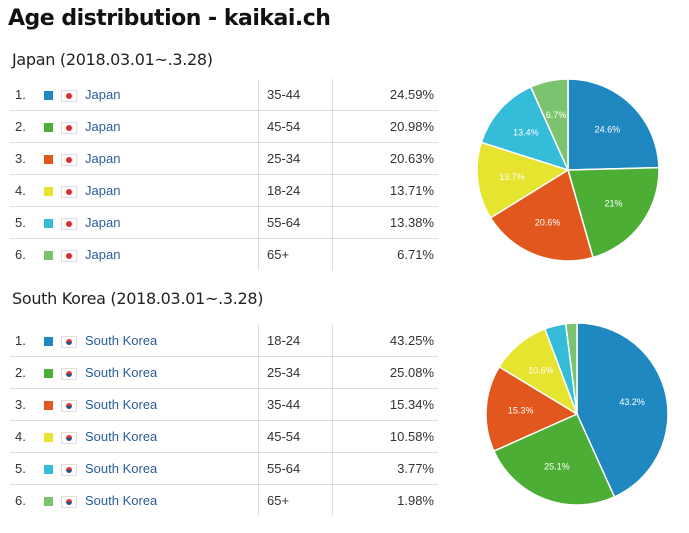 The height and width of the screenshot is (533, 689). Describe the element at coordinates (224, 126) in the screenshot. I see `table-row: 2. Japan 45-54 20.98%` at that location.